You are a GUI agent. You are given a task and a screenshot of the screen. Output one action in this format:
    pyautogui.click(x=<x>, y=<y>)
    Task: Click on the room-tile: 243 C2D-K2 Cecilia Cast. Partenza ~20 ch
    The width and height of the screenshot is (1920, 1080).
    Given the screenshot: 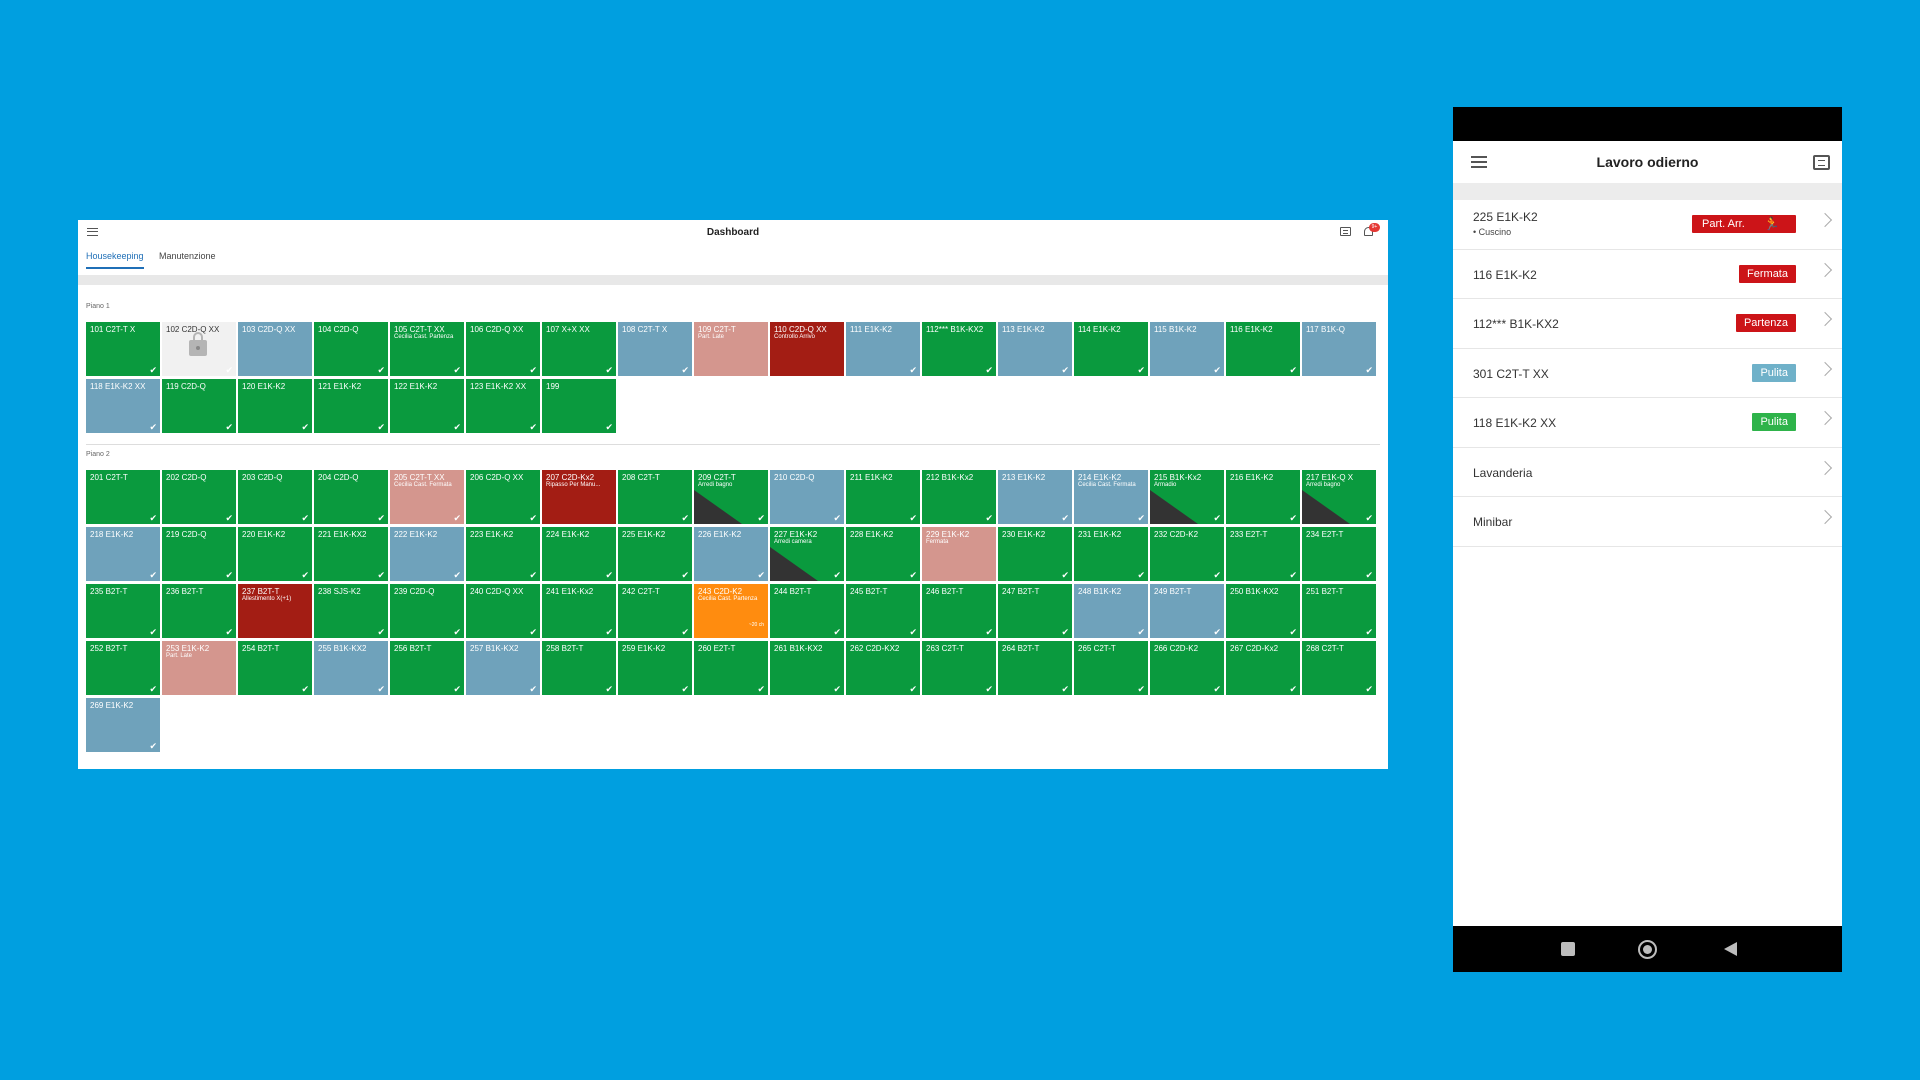 What is the action you would take?
    pyautogui.click(x=731, y=611)
    